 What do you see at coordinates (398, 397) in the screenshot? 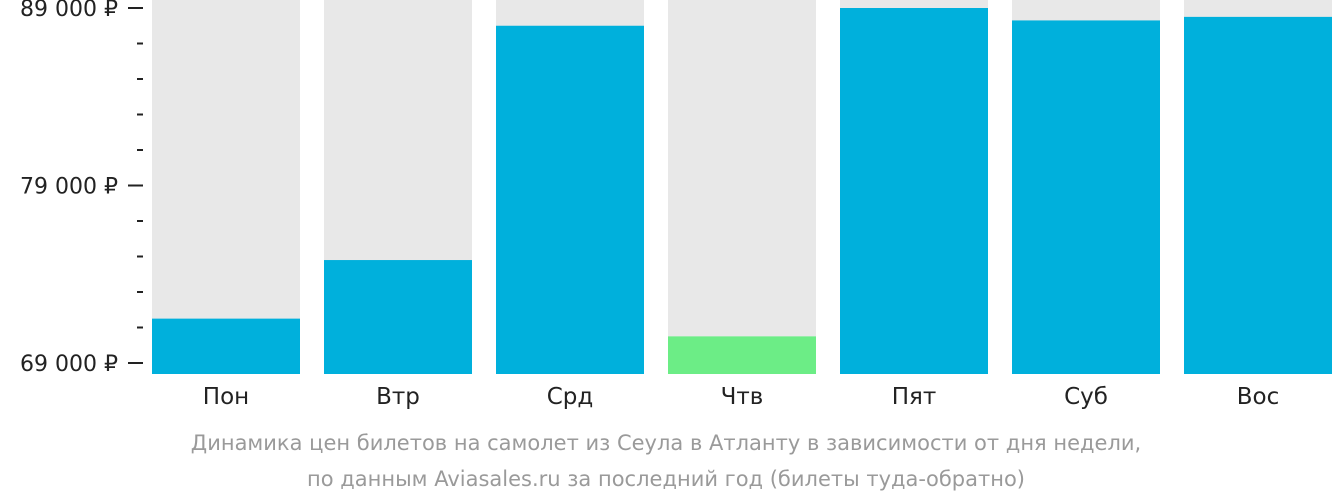
I see `x-tick-label-2: Втр` at bounding box center [398, 397].